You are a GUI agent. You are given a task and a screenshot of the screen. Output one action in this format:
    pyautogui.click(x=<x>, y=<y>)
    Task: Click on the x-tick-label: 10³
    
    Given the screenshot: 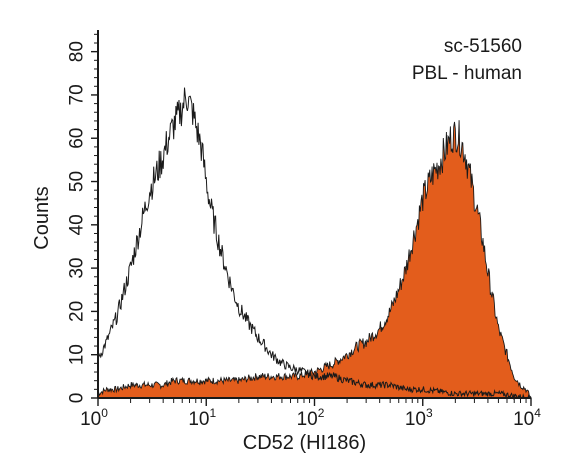 What is the action you would take?
    pyautogui.click(x=419, y=418)
    